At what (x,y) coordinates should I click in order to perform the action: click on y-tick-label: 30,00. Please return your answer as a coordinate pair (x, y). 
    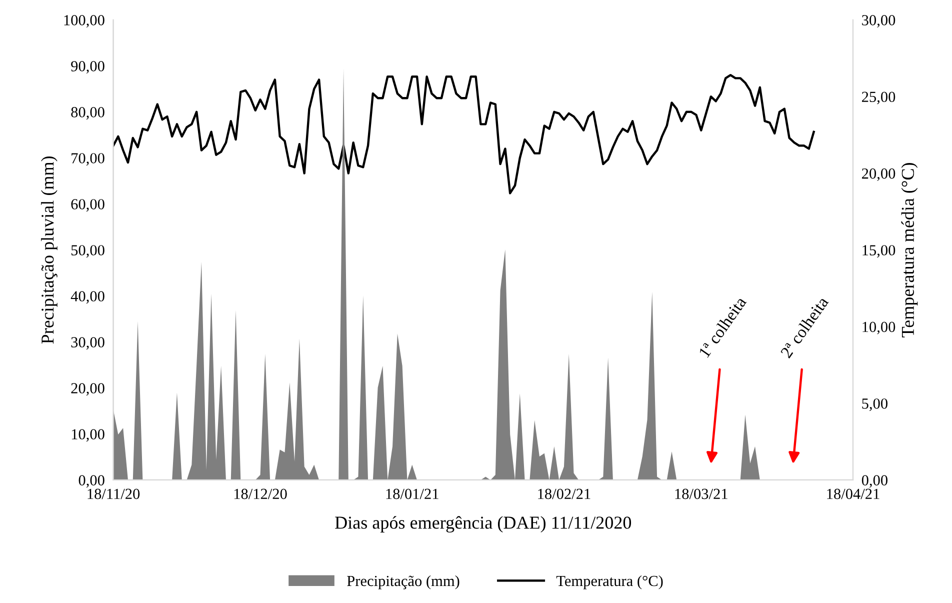
    Looking at the image, I should click on (87, 343).